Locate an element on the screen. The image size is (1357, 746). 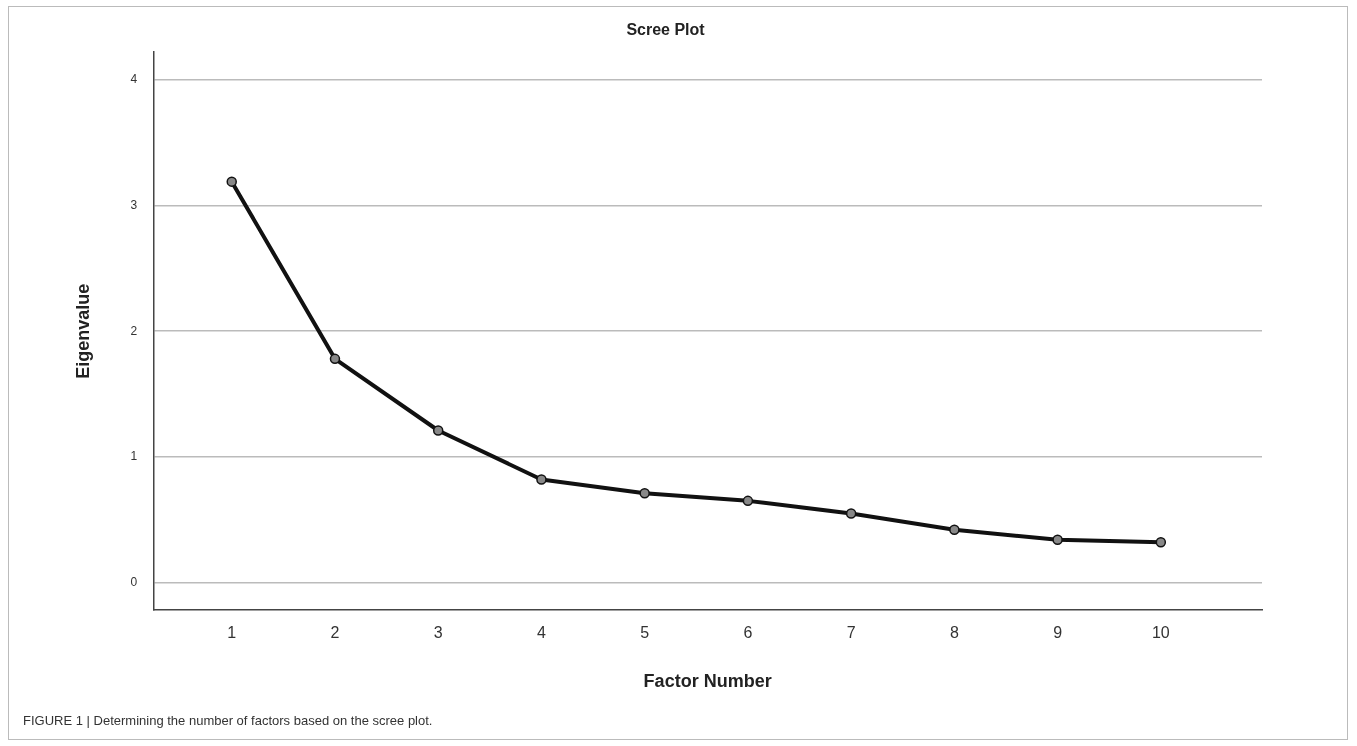
x-tick-label: 9 is located at coordinates (1058, 633).